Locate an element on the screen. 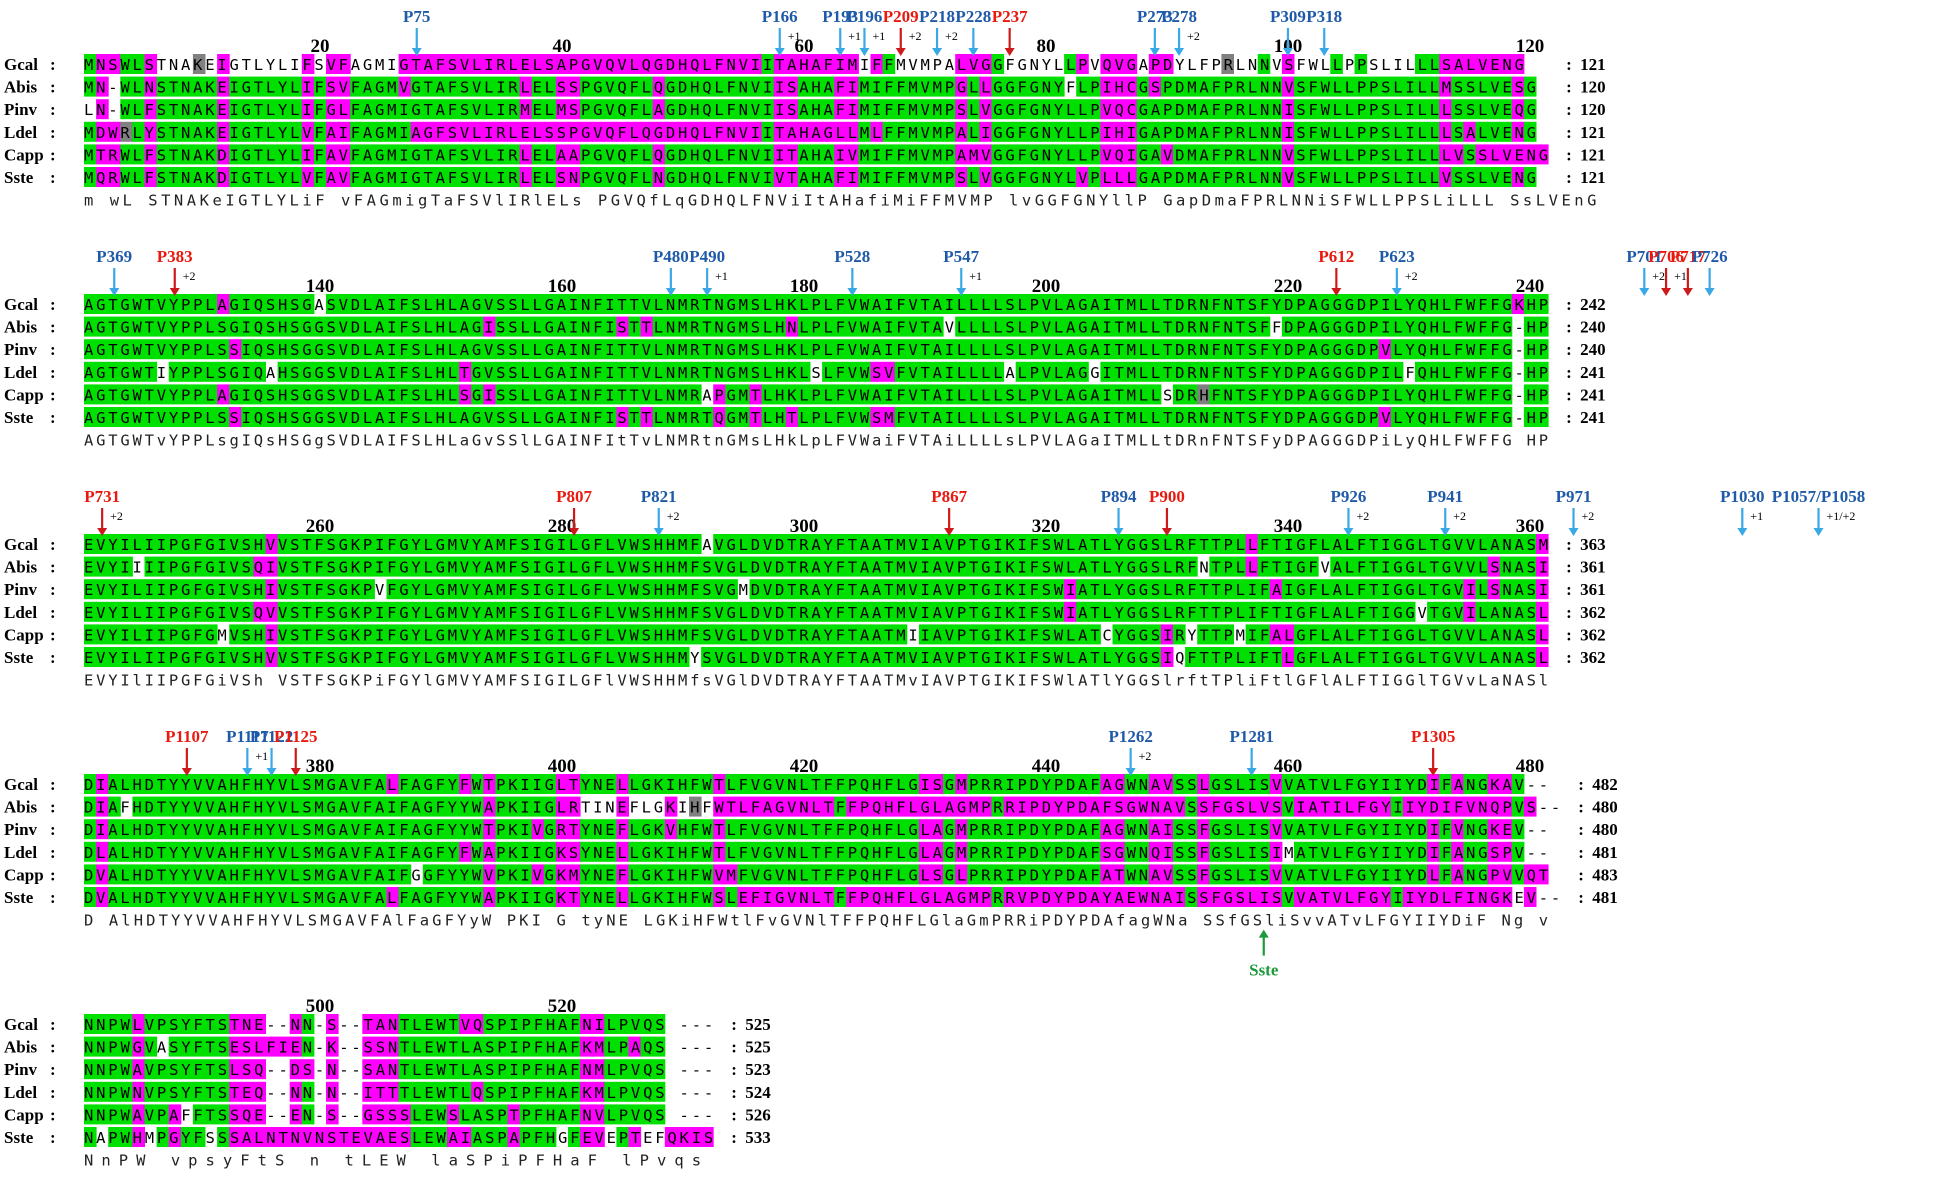 This screenshot has width=1950, height=1194. residue-count: 121 is located at coordinates (1593, 64).